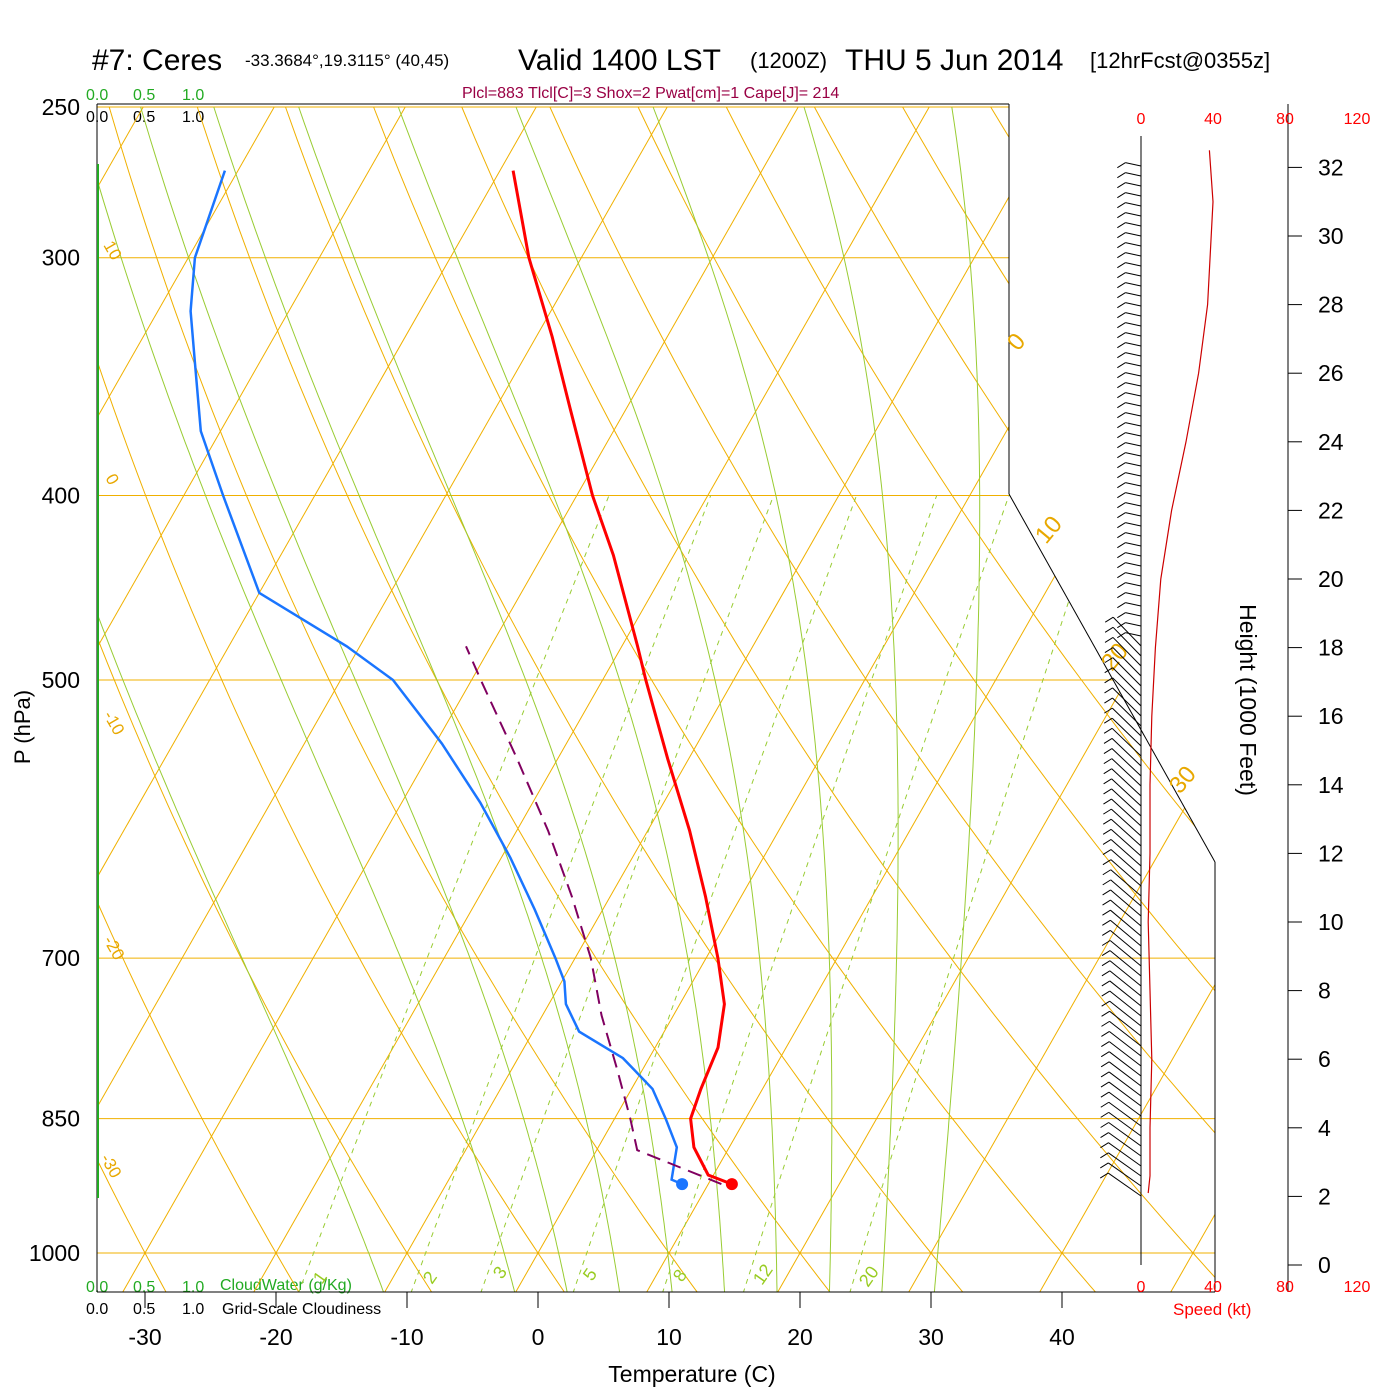 The height and width of the screenshot is (1400, 1400). I want to click on wind-barbs, so click(1120, 679).